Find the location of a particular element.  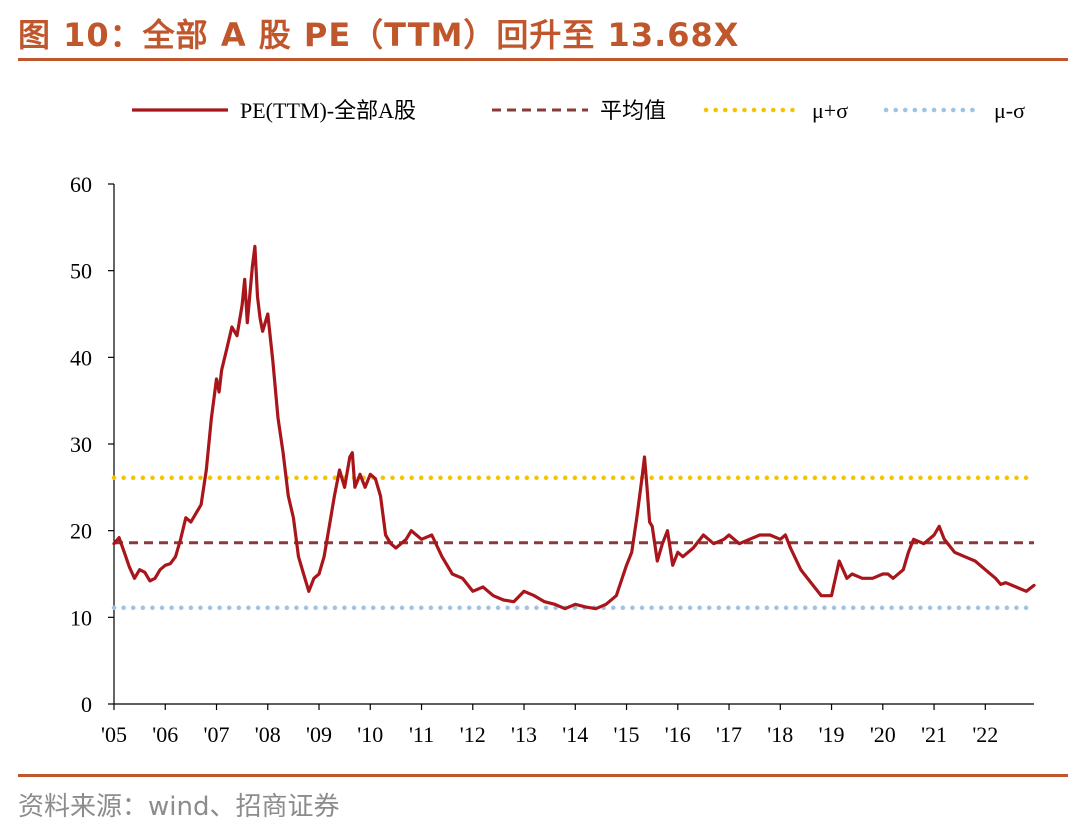

y-tick-label: 30 is located at coordinates (81, 444).